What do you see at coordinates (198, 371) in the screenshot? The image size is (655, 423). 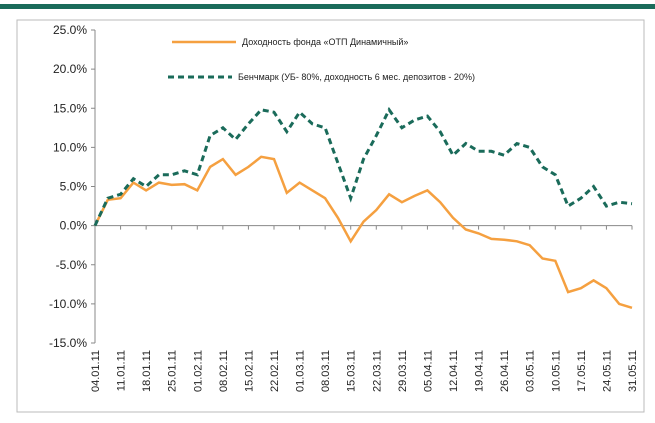 I see `x-tick-label: 01.02.11` at bounding box center [198, 371].